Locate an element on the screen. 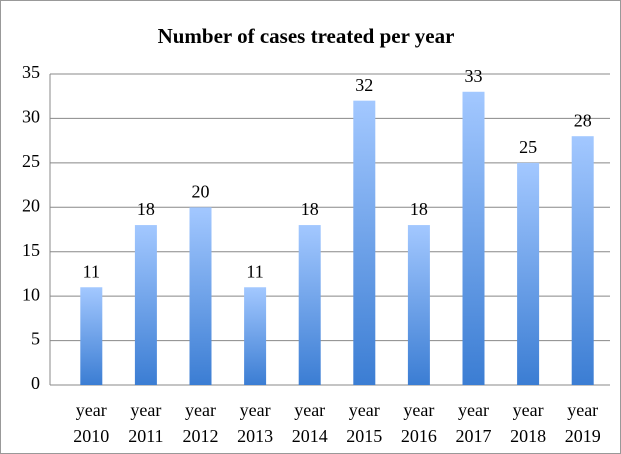 The width and height of the screenshot is (621, 454). data-label: 28 is located at coordinates (583, 120).